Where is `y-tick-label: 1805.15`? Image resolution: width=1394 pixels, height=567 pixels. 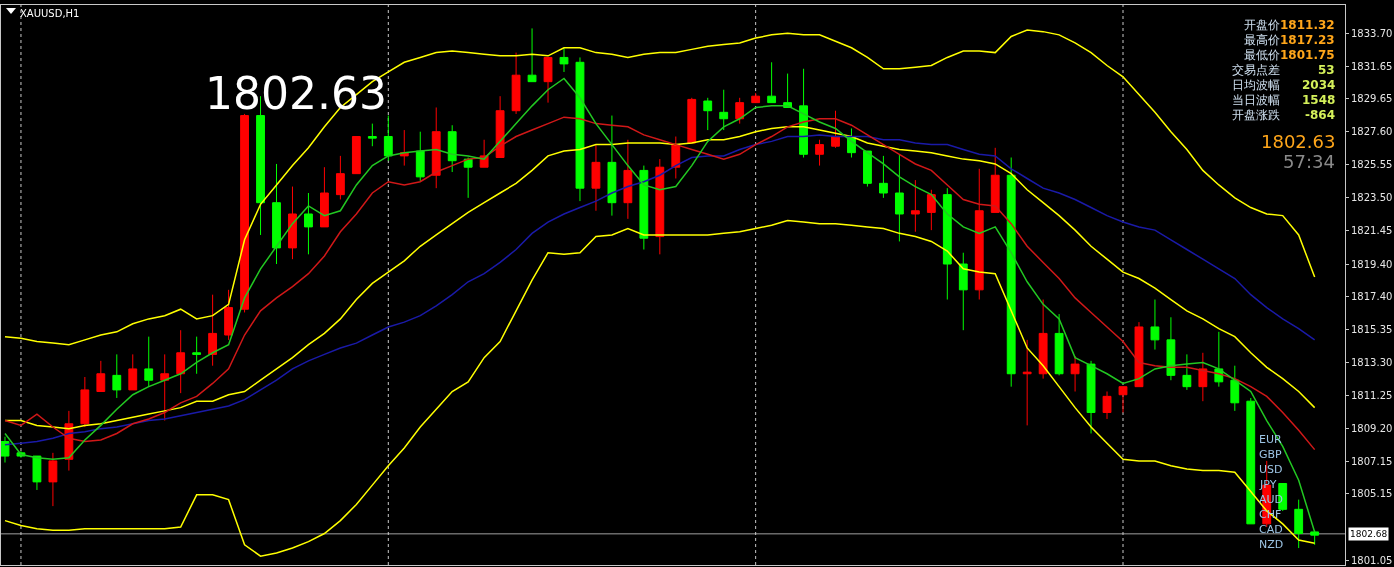 y-tick-label: 1805.15 is located at coordinates (1372, 494).